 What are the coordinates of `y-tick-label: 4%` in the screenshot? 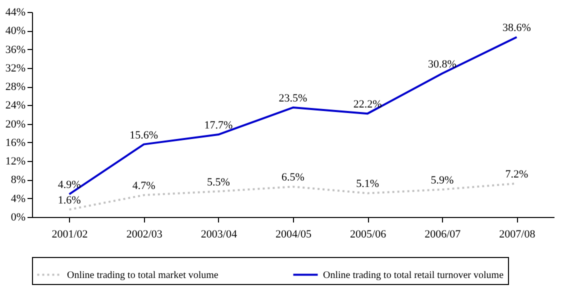 It's located at (18, 198).